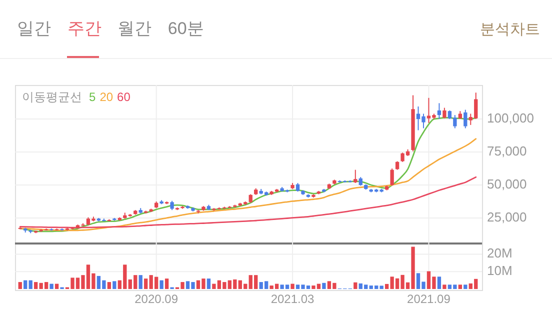 The image size is (552, 322). I want to click on x-tick-label: 2020.09, so click(156, 299).